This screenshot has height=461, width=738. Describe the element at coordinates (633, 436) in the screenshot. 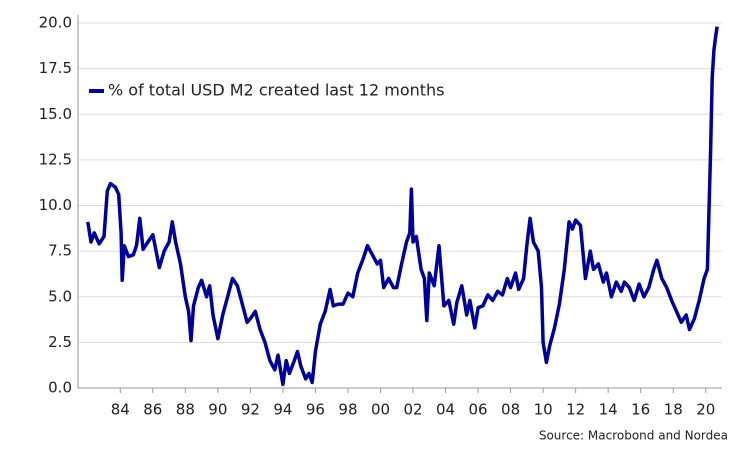

I see `source-note: Source: Macrobond and Nordea` at that location.